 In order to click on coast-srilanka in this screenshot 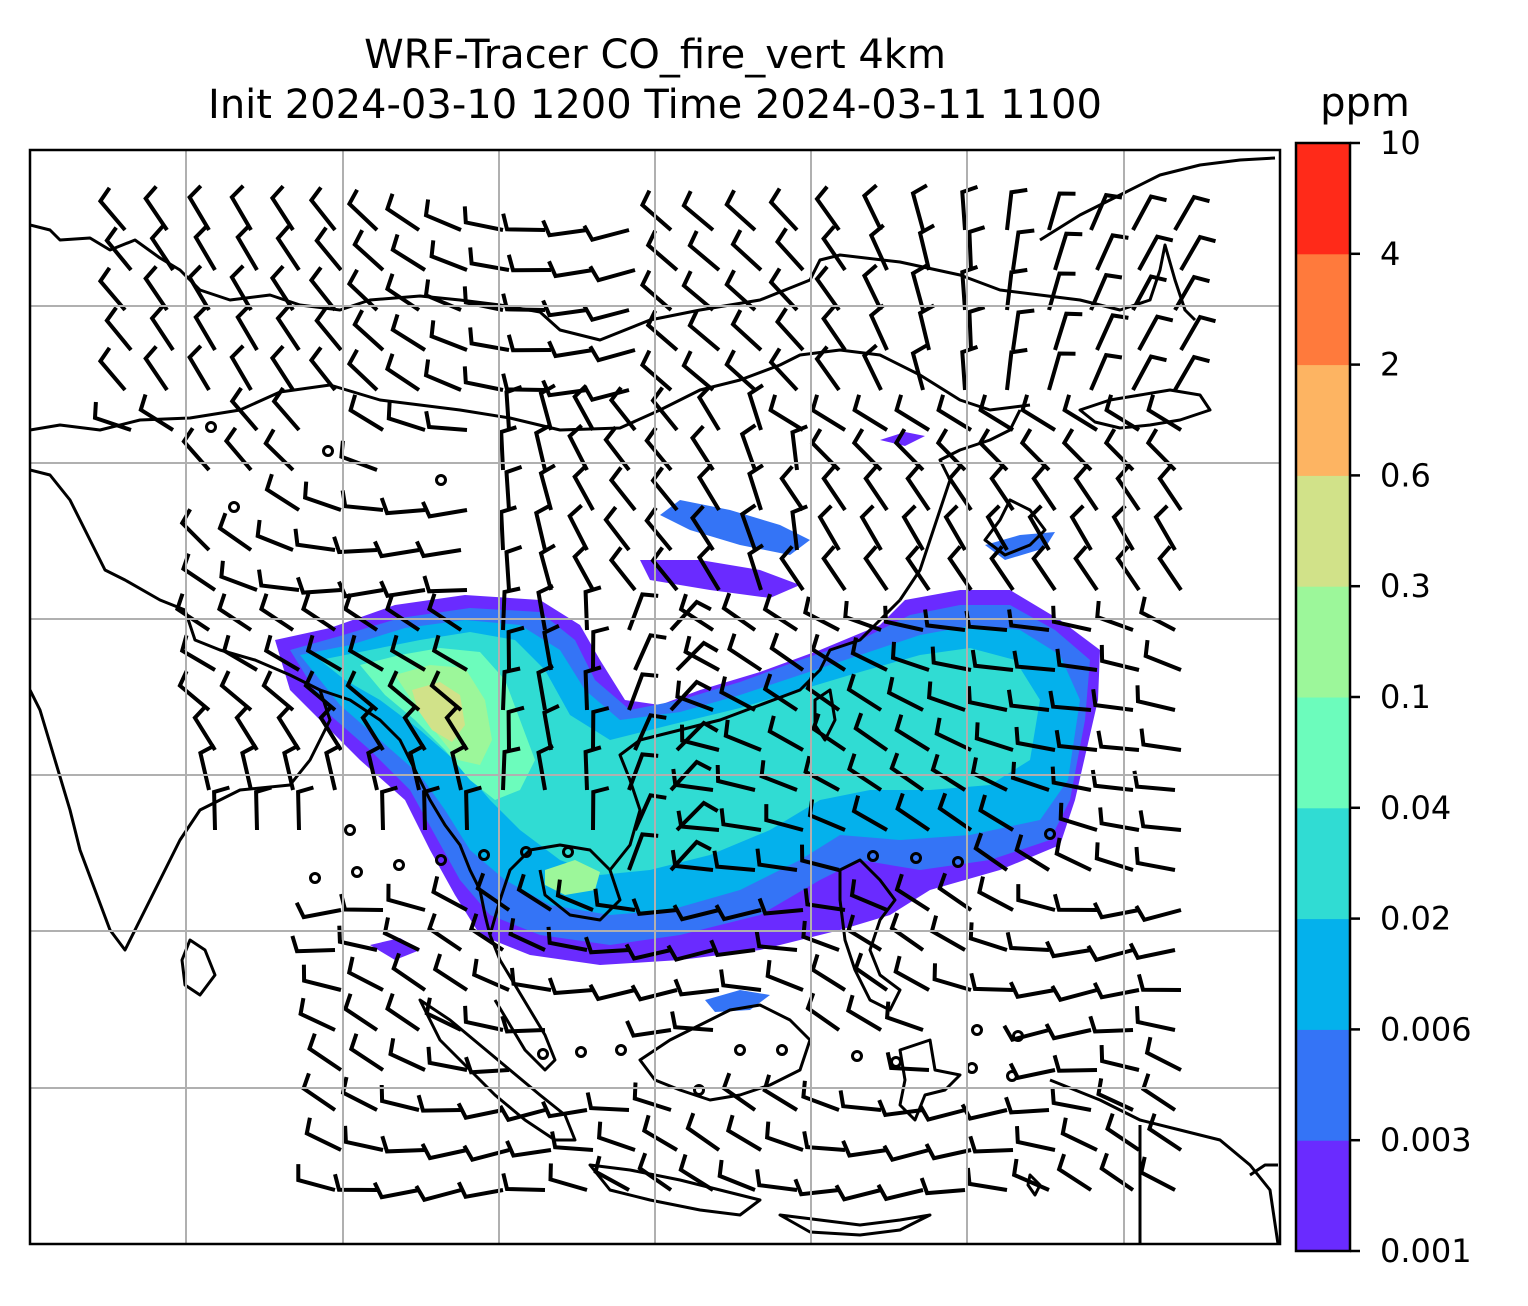, I will do `click(198, 967)`.